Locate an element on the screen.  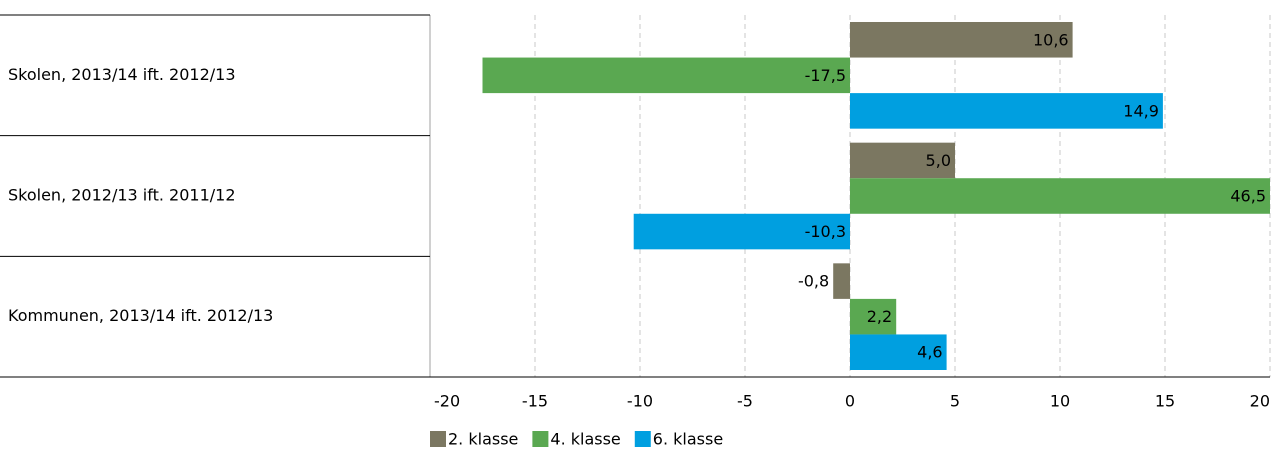
value-label: 14,9 is located at coordinates (1141, 110).